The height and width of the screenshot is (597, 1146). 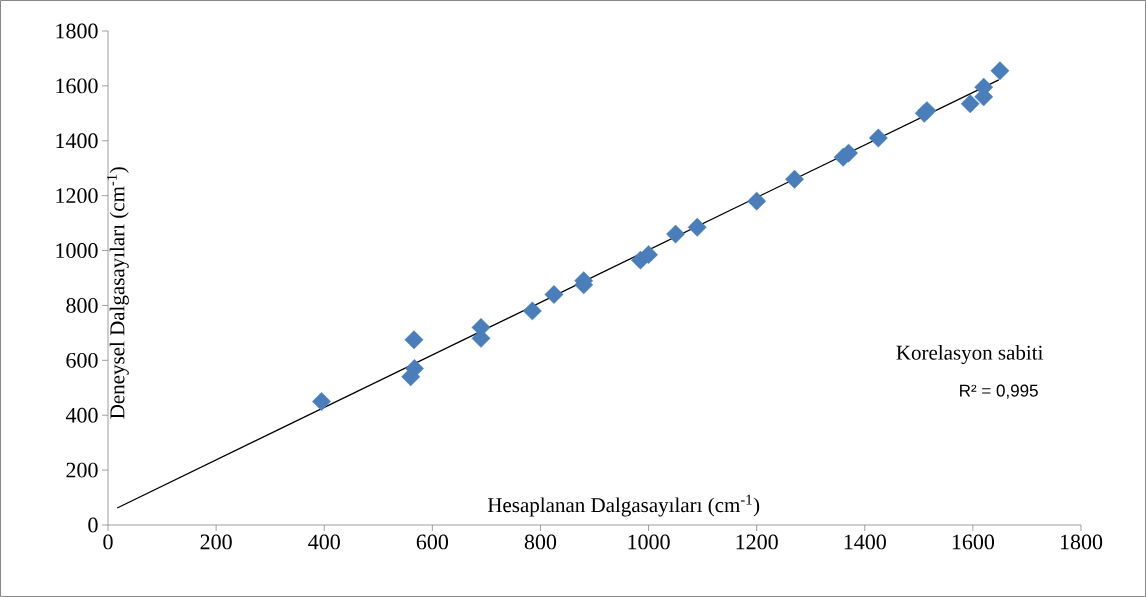 I want to click on x-tick-label: 800, so click(x=540, y=542).